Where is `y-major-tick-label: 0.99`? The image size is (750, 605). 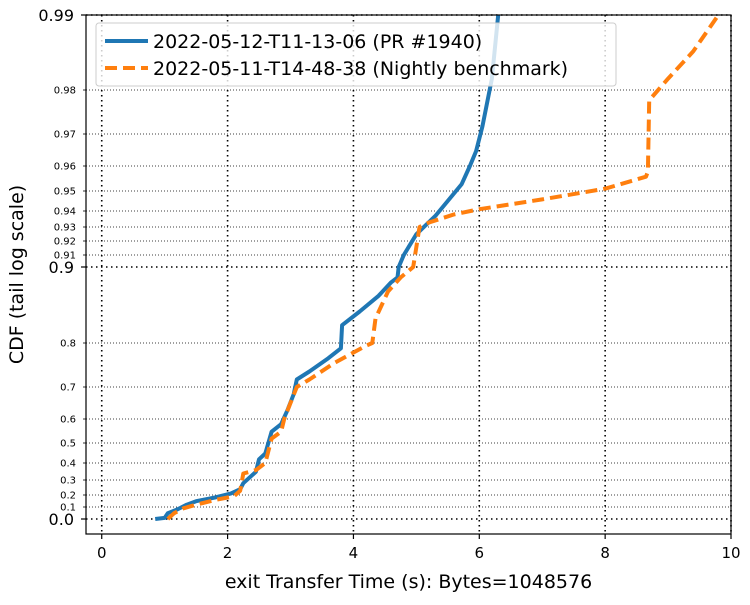
y-major-tick-label: 0.99 is located at coordinates (56, 15).